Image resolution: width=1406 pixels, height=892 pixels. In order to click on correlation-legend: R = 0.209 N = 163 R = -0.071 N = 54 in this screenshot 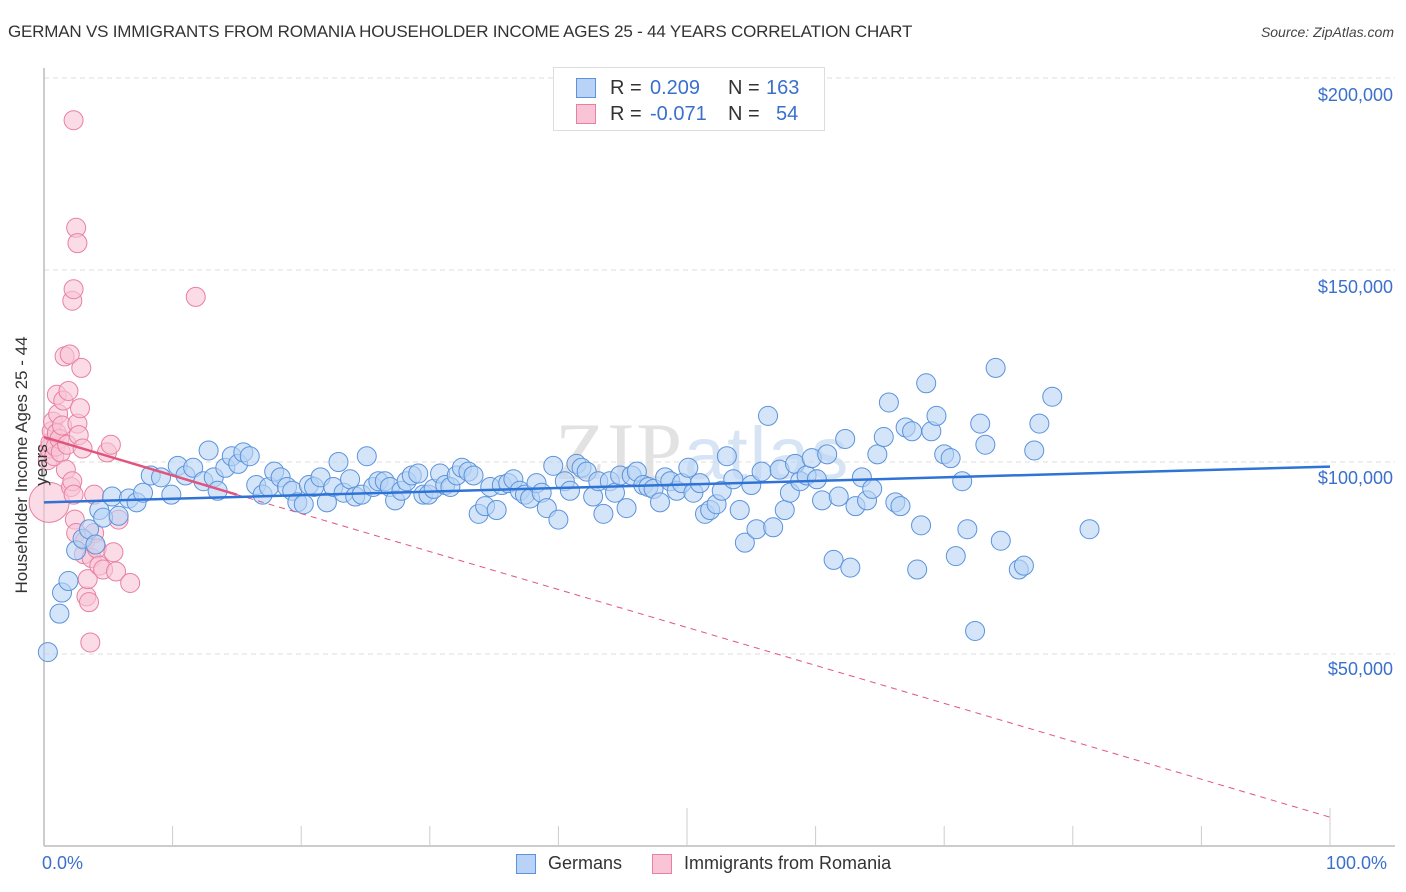, I will do `click(689, 99)`.